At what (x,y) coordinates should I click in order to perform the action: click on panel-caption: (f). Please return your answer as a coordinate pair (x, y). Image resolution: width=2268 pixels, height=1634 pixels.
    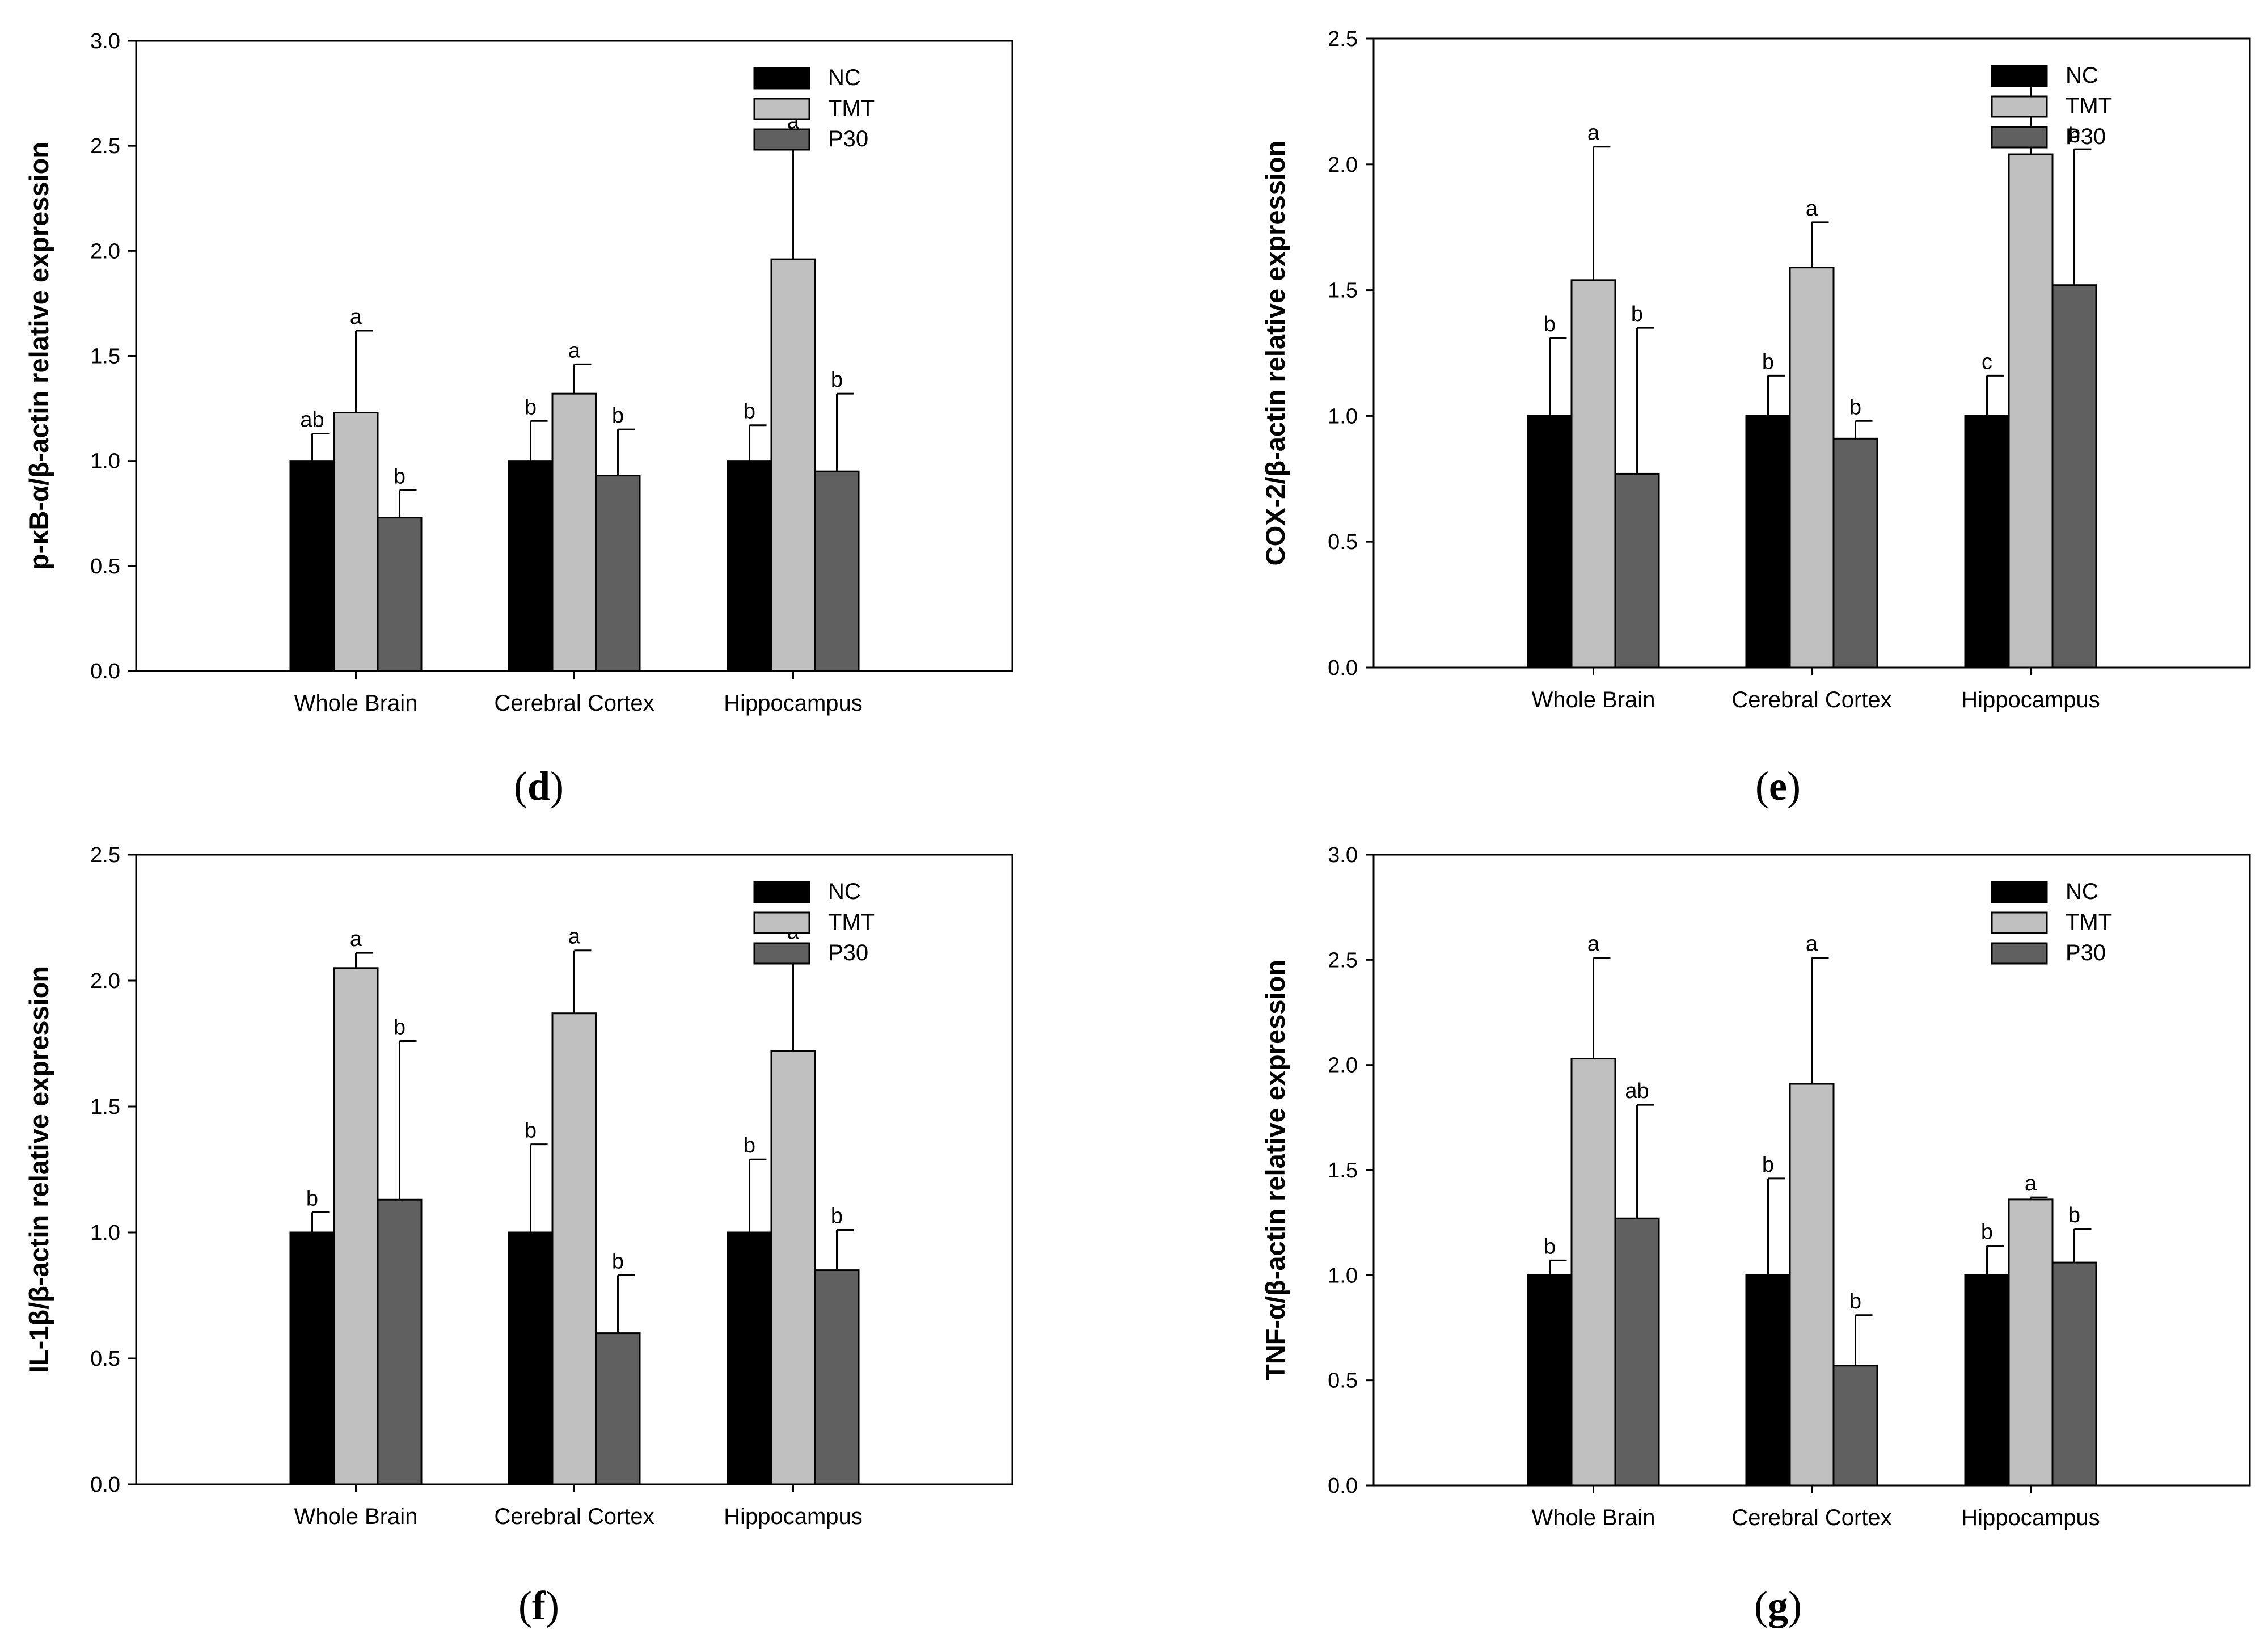
    Looking at the image, I should click on (538, 1605).